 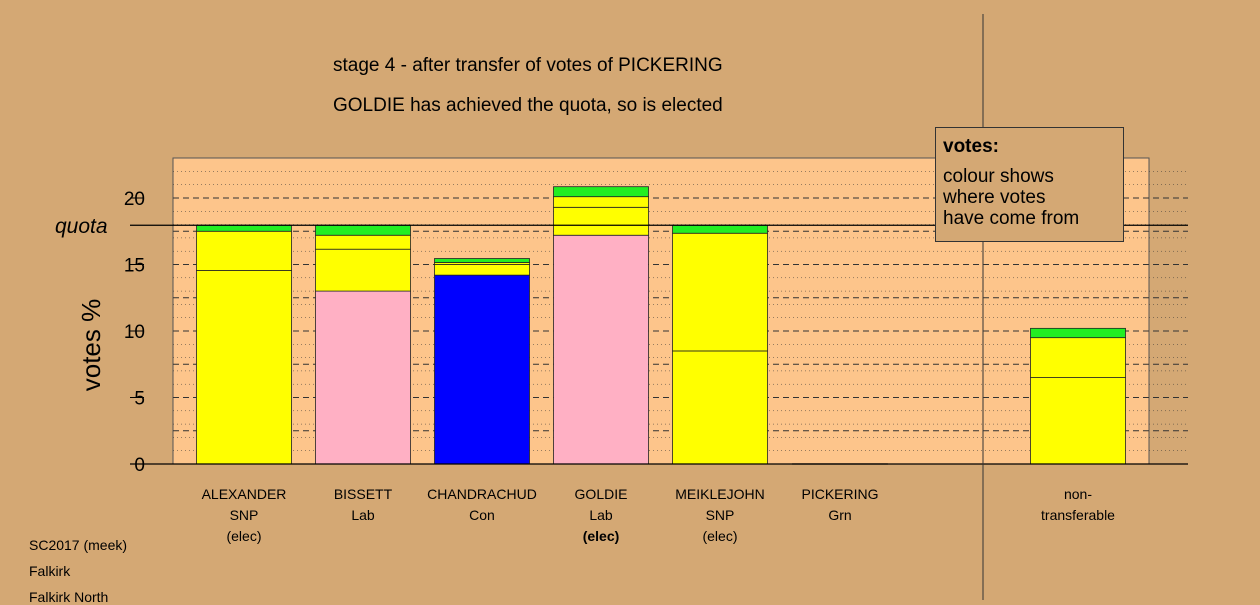 I want to click on y-tick-label: 10, so click(x=134, y=332).